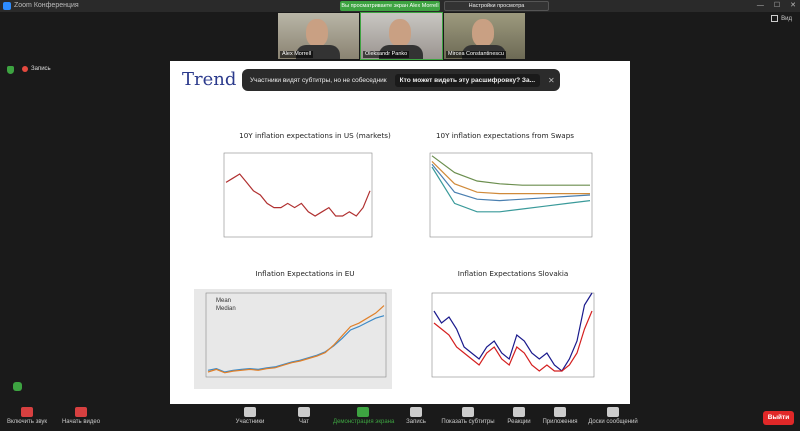 This screenshot has height=431, width=800. I want to click on view-label: Вид, so click(786, 18).